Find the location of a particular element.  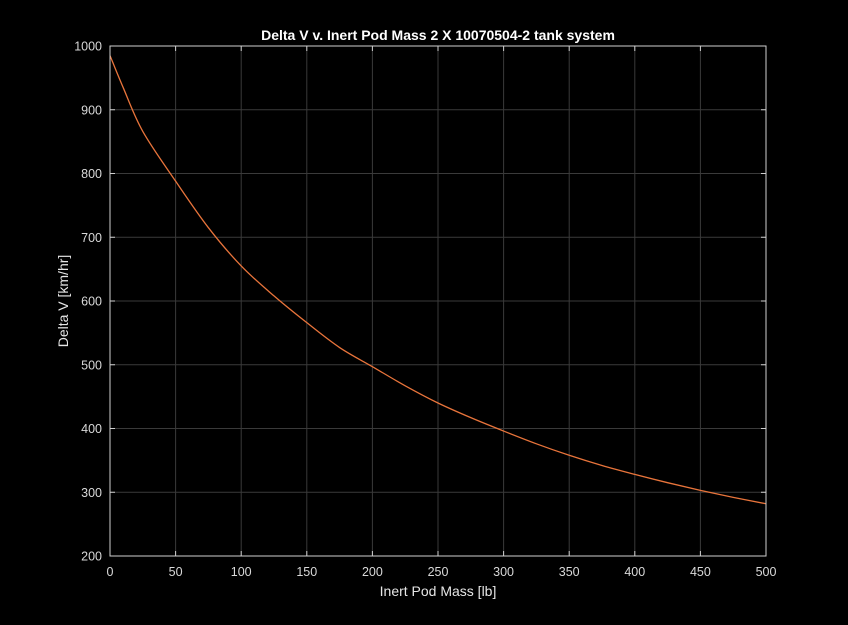

x-tick-label: 400 is located at coordinates (634, 572).